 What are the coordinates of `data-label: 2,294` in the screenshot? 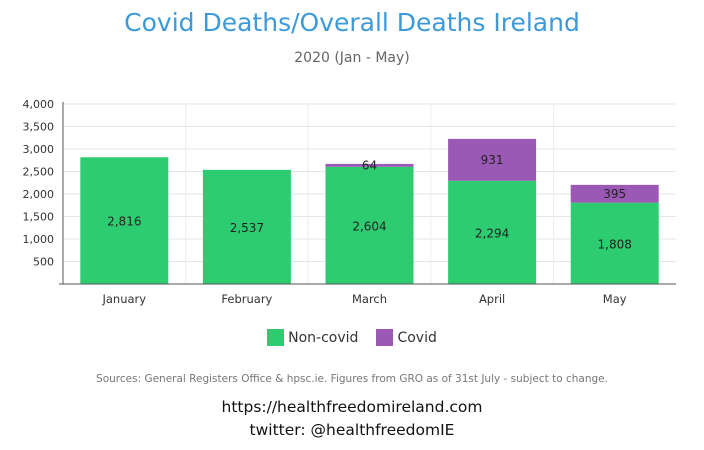 It's located at (492, 233).